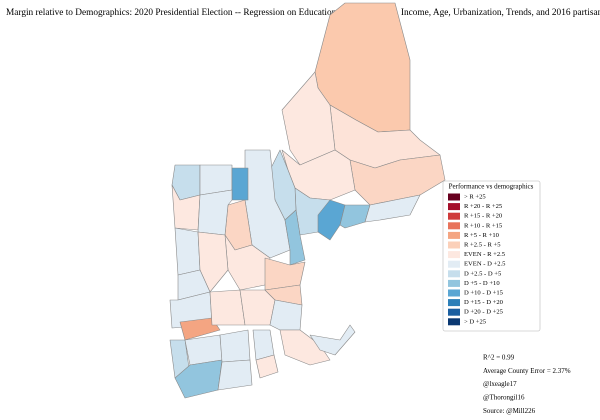 This screenshot has height=420, width=600. I want to click on legend-label: R +2.5 - R +5, so click(482, 245).